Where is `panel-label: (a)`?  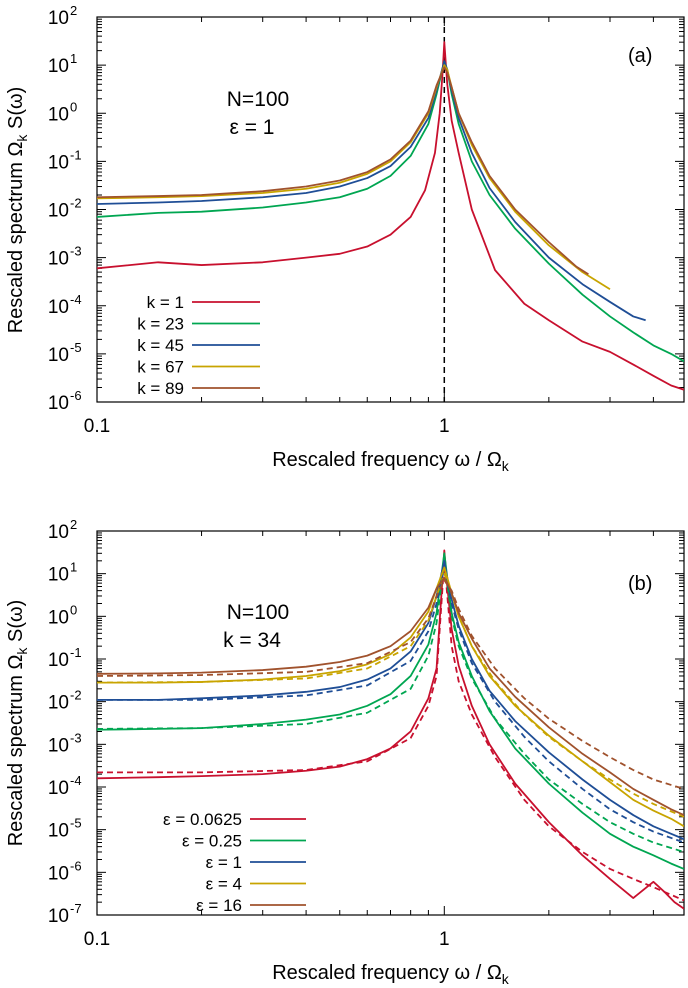
panel-label: (a) is located at coordinates (640, 56).